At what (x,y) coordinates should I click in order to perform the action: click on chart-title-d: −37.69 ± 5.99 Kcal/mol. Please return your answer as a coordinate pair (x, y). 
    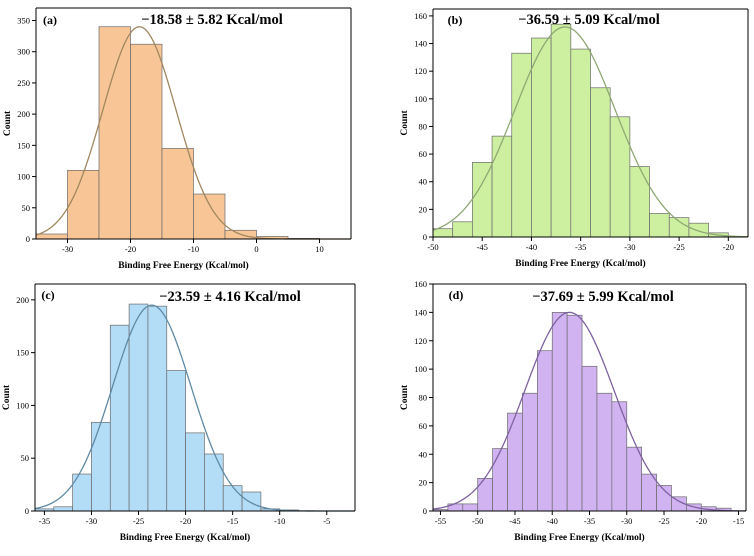
    Looking at the image, I should click on (602, 297).